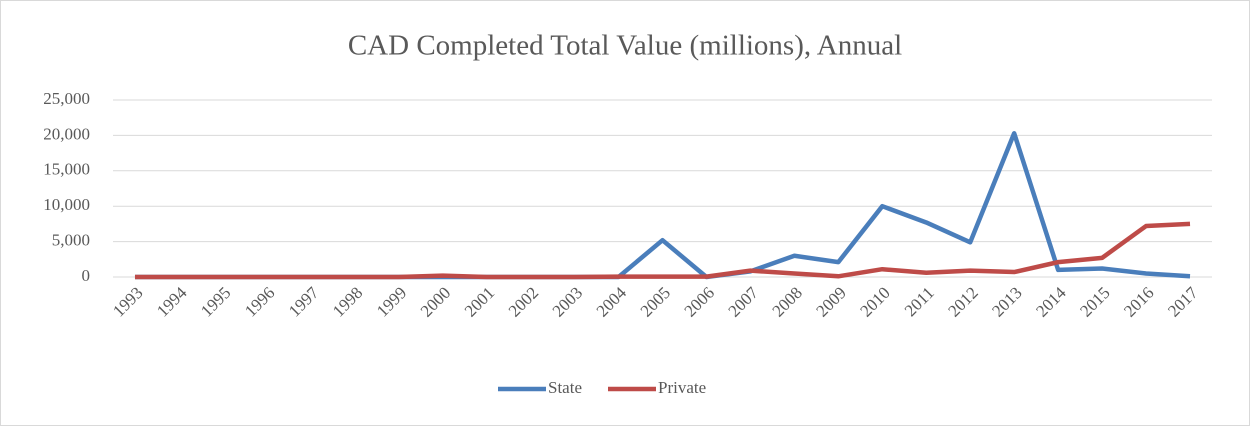 The width and height of the screenshot is (1250, 426). What do you see at coordinates (66, 98) in the screenshot?
I see `y-tick-label: 25,000` at bounding box center [66, 98].